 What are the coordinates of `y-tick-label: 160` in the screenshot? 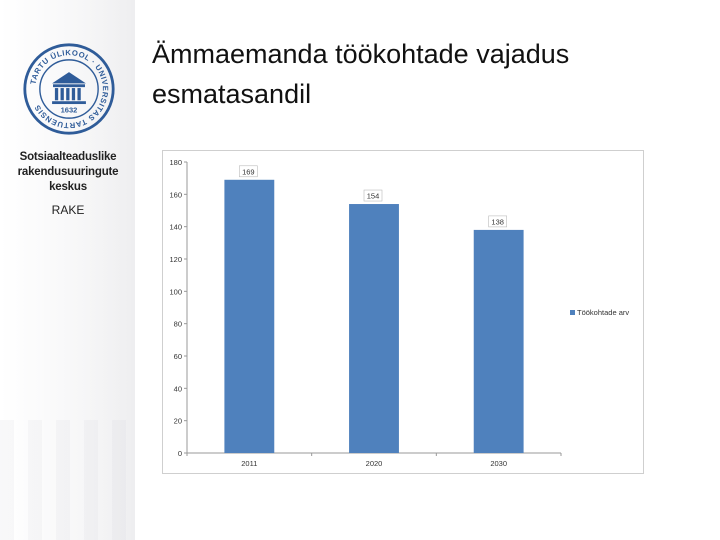 It's located at (175, 194).